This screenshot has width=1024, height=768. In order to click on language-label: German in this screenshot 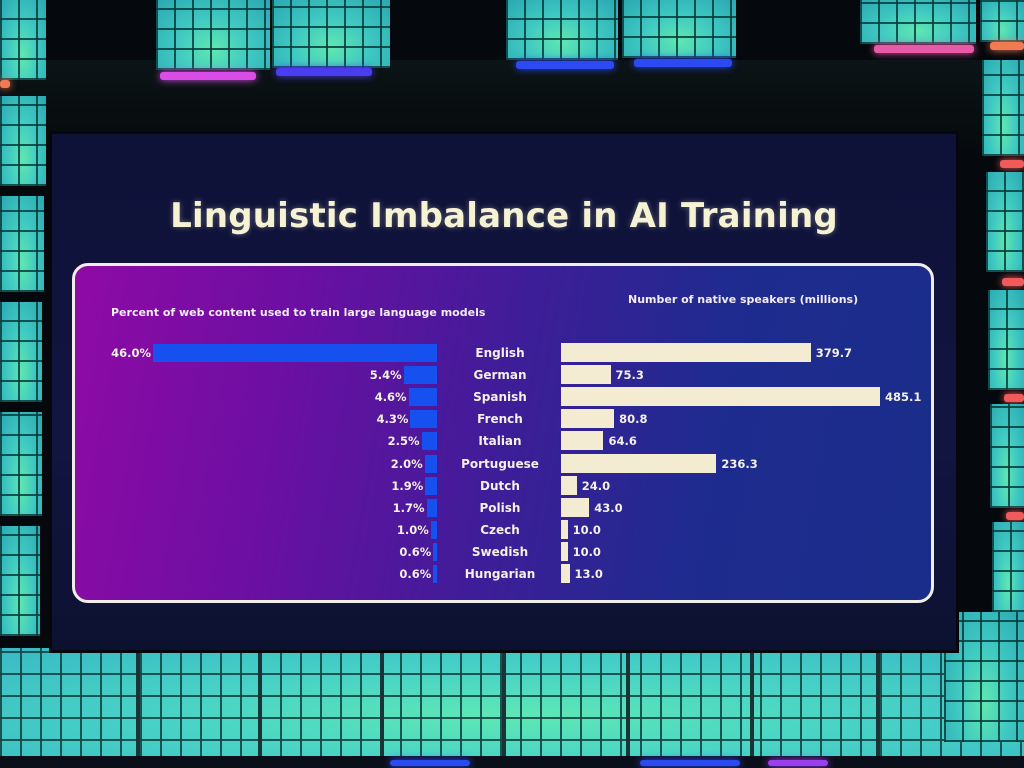, I will do `click(500, 375)`.